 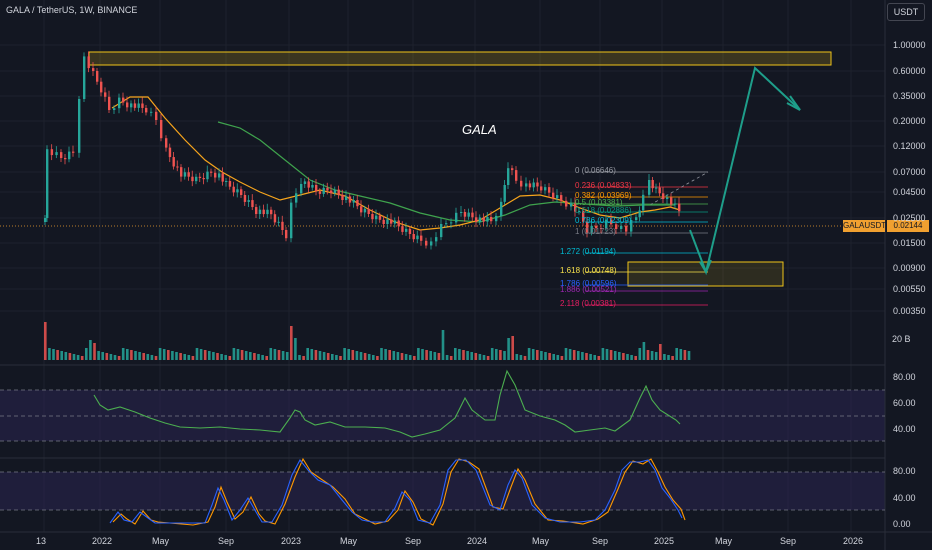 What do you see at coordinates (102, 541) in the screenshot?
I see `time-axis-label: 2022` at bounding box center [102, 541].